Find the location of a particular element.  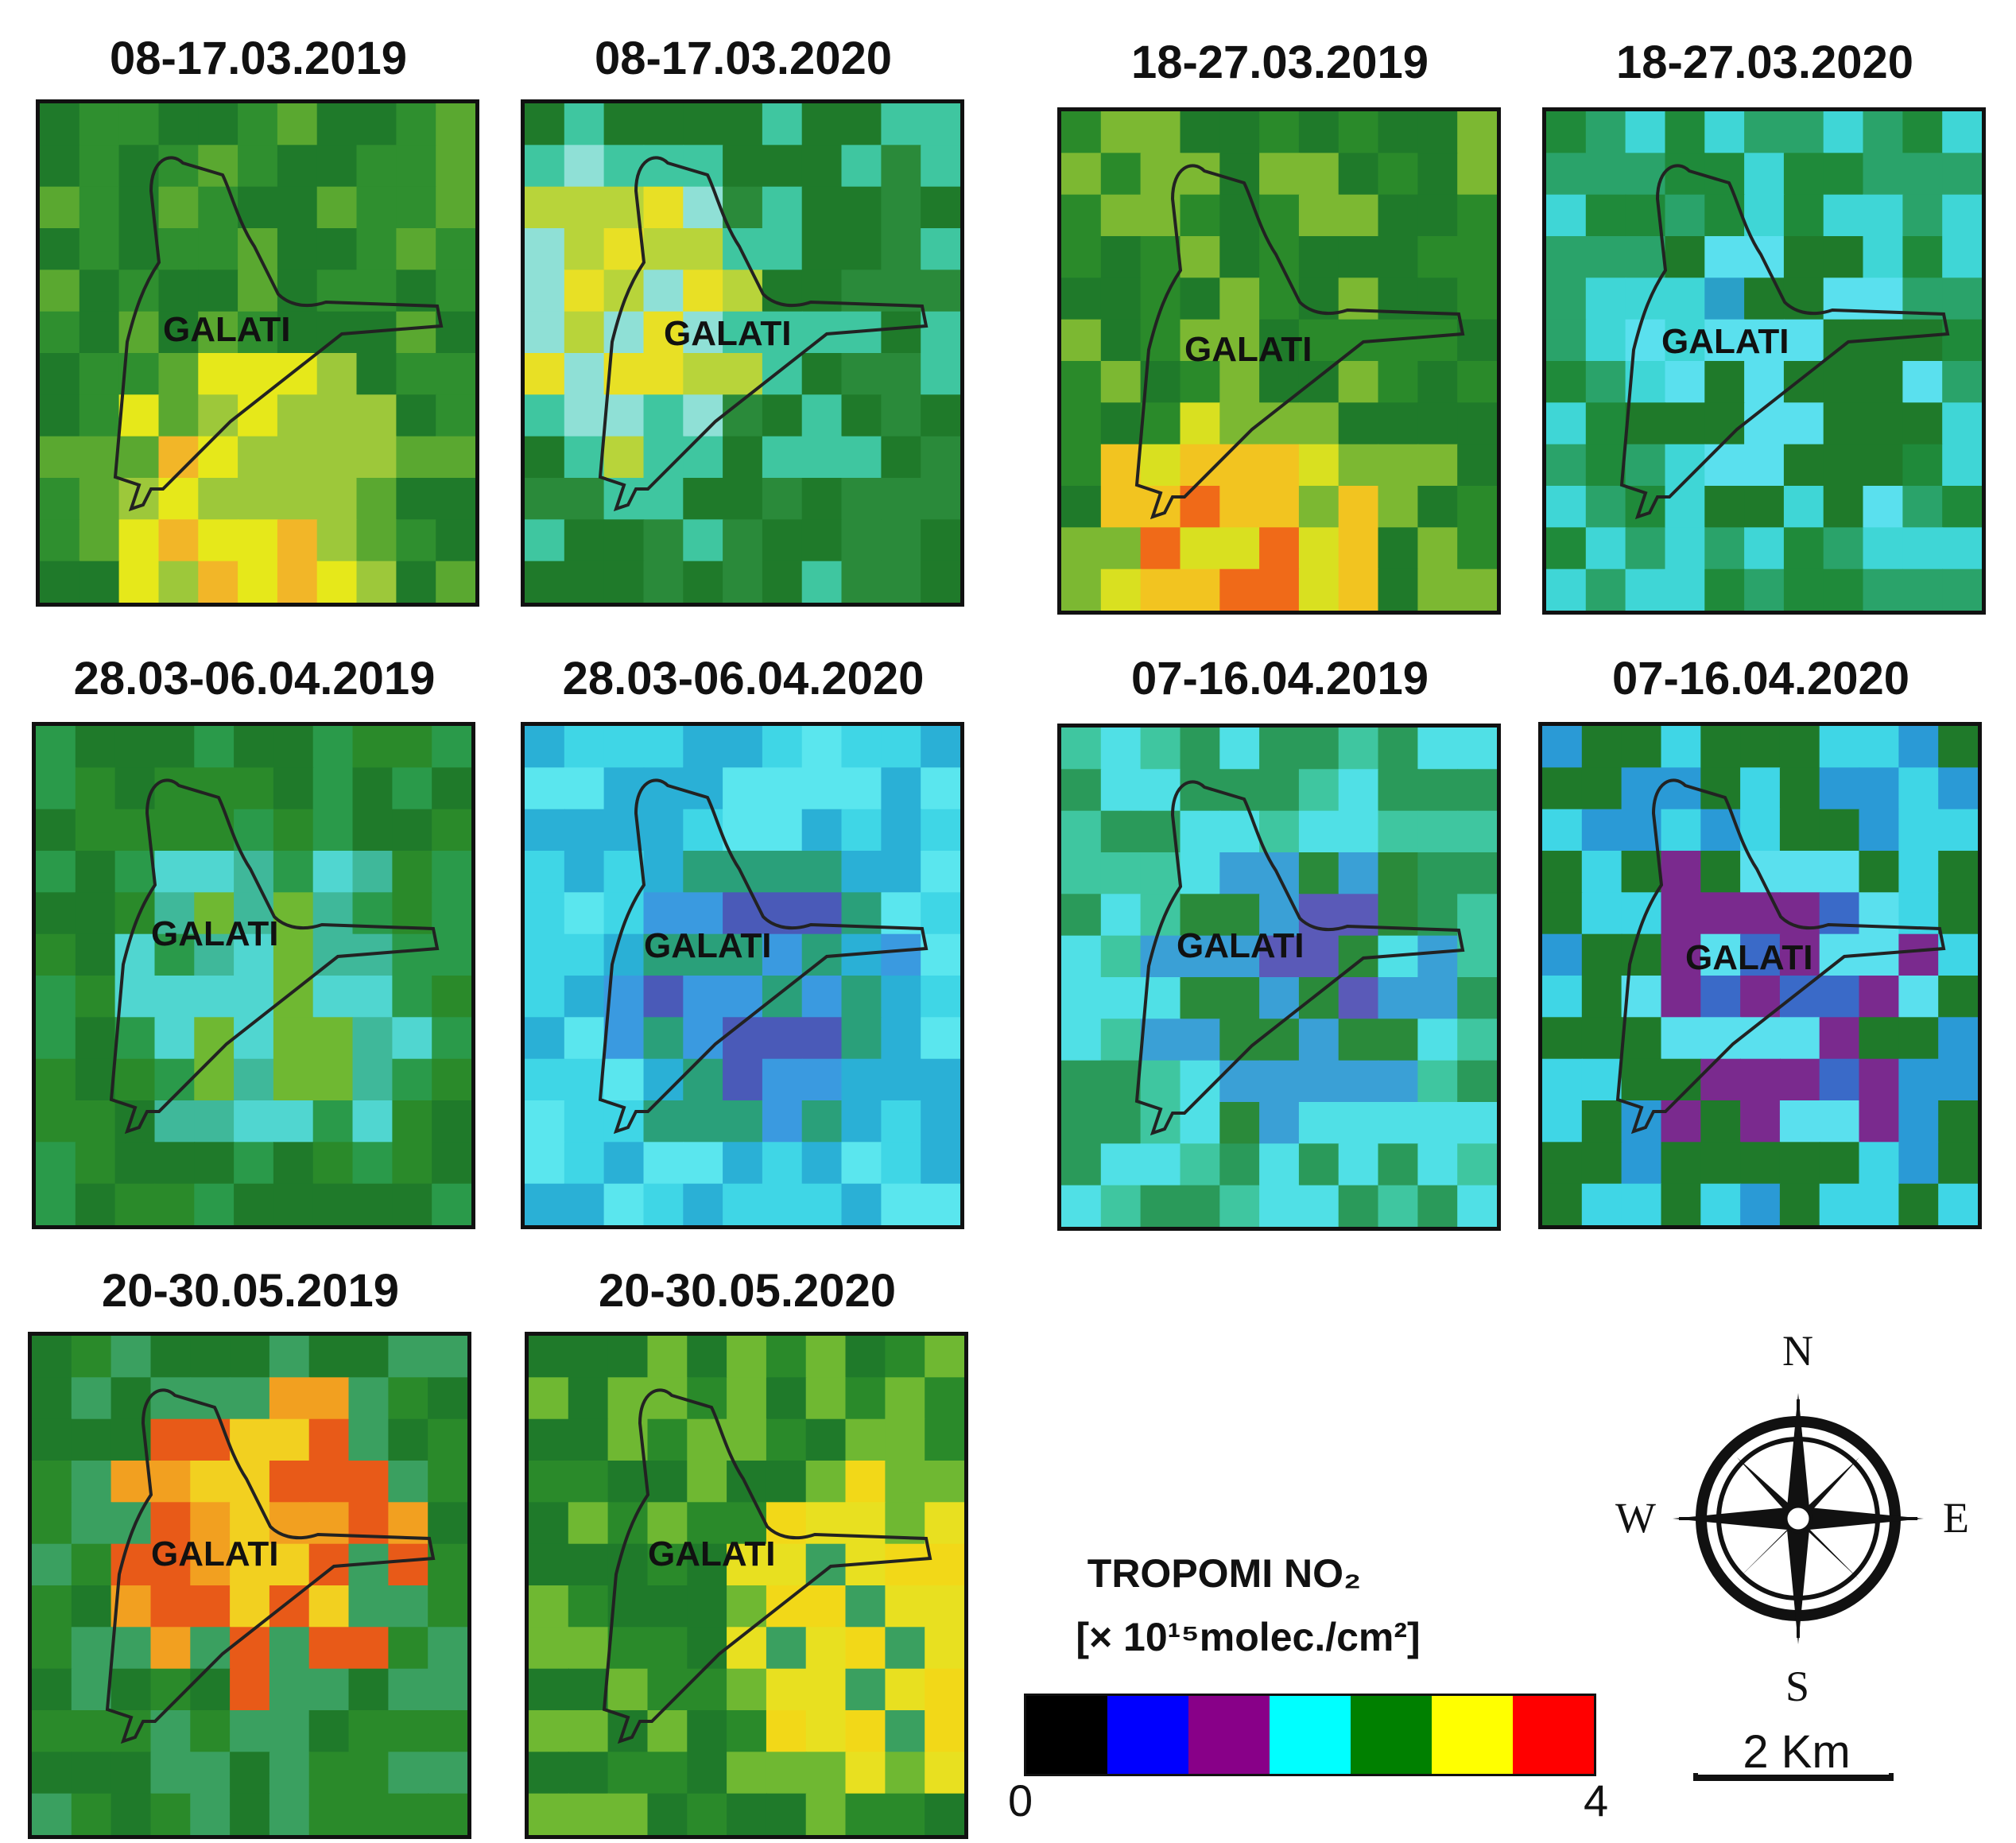

panel-4: 28.03-06.04.2019 GALATI is located at coordinates (254, 940).